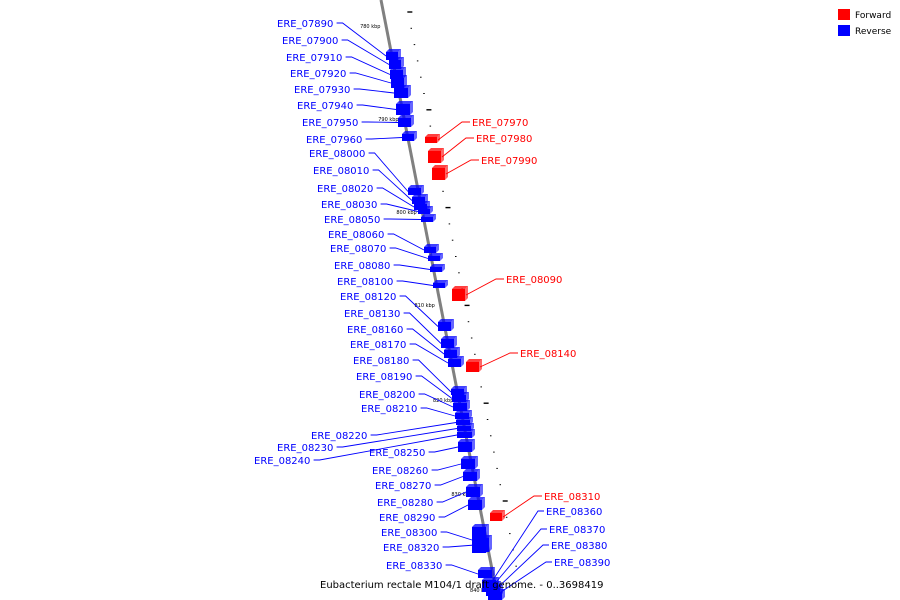  I want to click on gene-label-ere-08100: ERE_08100, so click(365, 282).